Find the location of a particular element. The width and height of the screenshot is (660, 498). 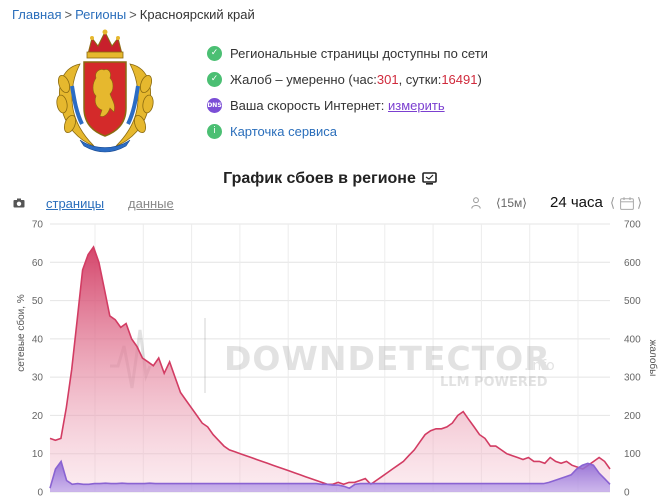

status-pages-text: Региональные страницы доступны по сети is located at coordinates (359, 53).